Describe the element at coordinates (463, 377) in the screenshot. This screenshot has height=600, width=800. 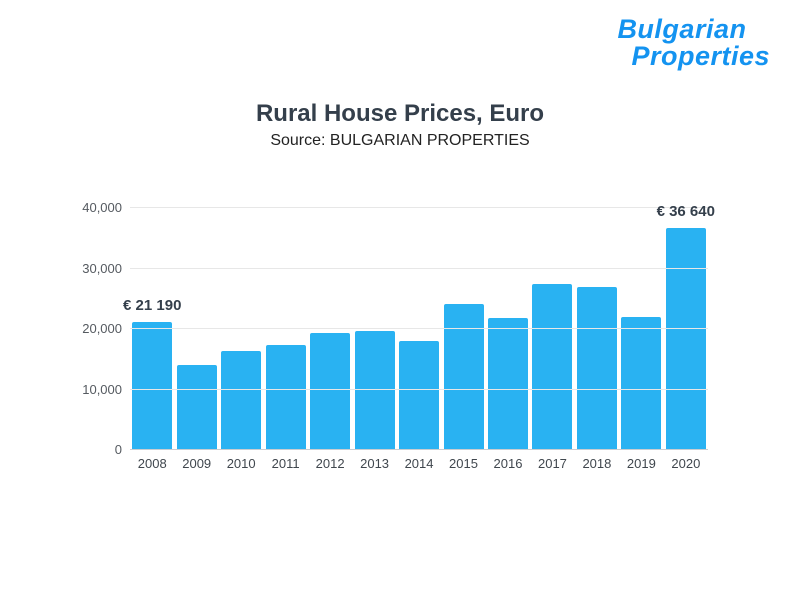
I see `bar-2015` at that location.